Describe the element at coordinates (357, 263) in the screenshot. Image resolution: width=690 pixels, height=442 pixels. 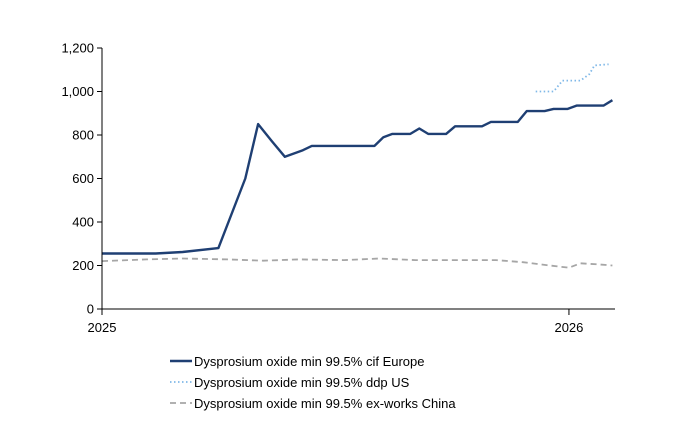
I see `series-line-dysprosium-oxide-min-99-5-ex-works-china` at that location.